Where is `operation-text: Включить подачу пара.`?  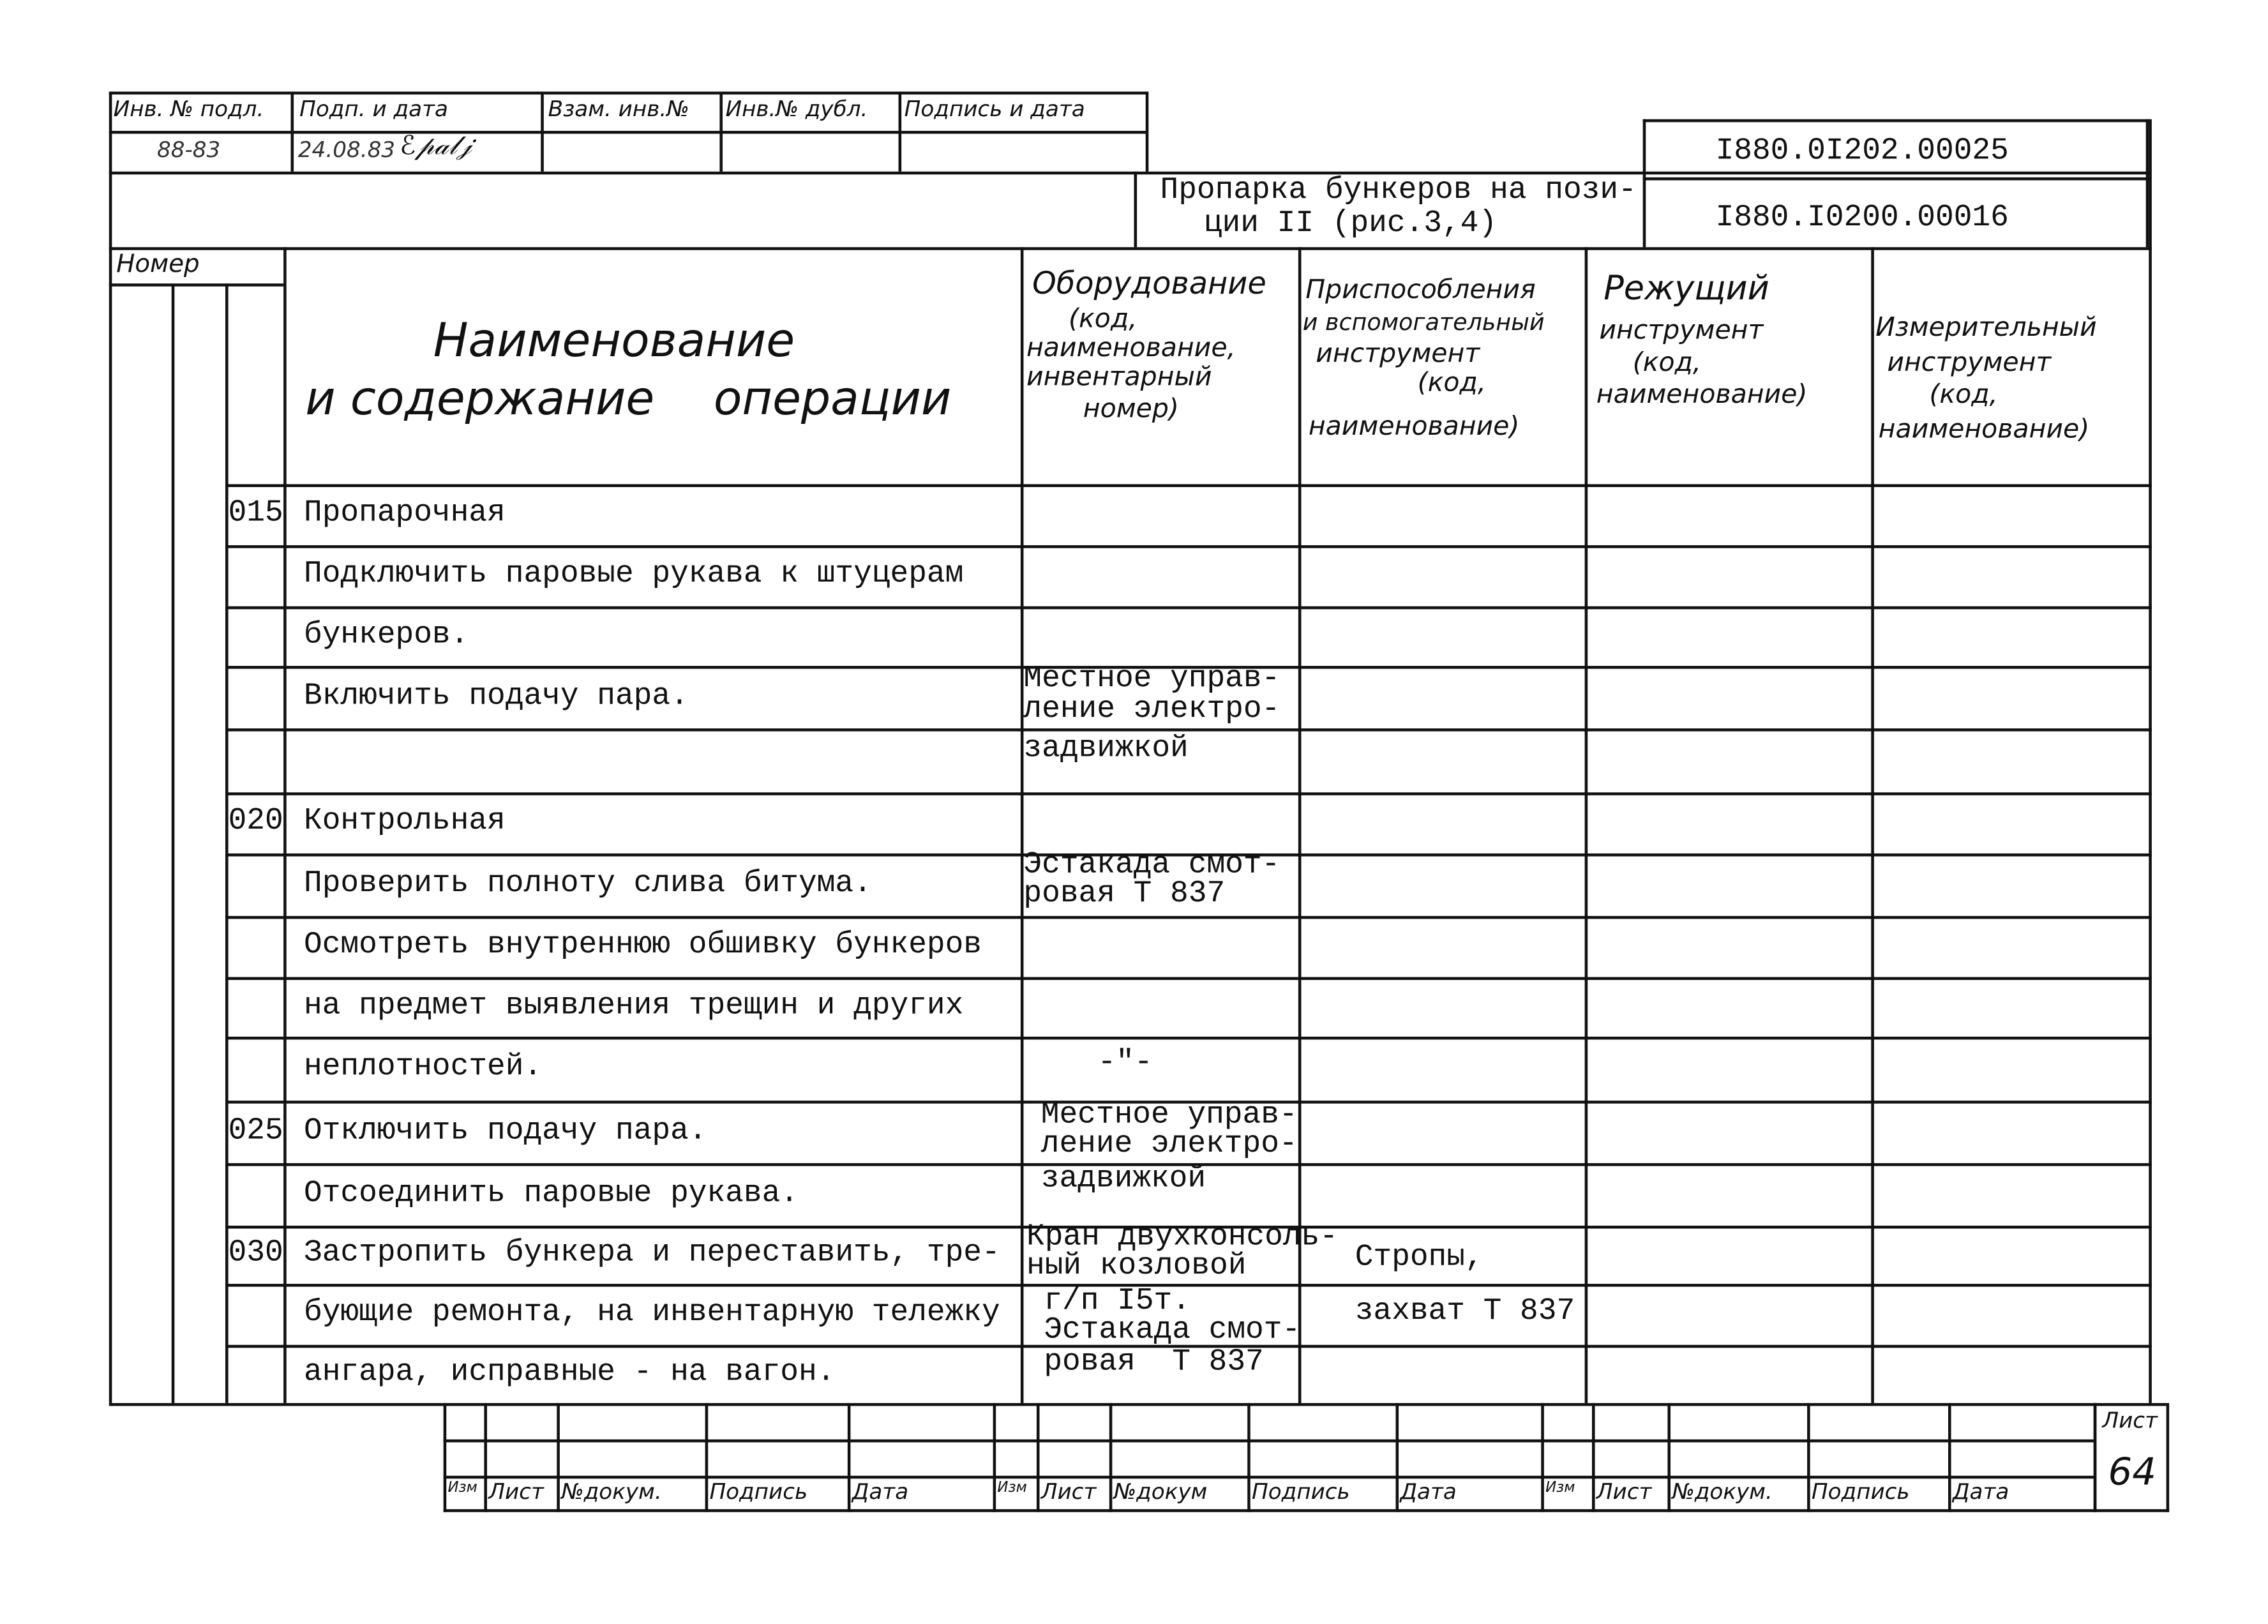 operation-text: Включить подачу пара. is located at coordinates (496, 696).